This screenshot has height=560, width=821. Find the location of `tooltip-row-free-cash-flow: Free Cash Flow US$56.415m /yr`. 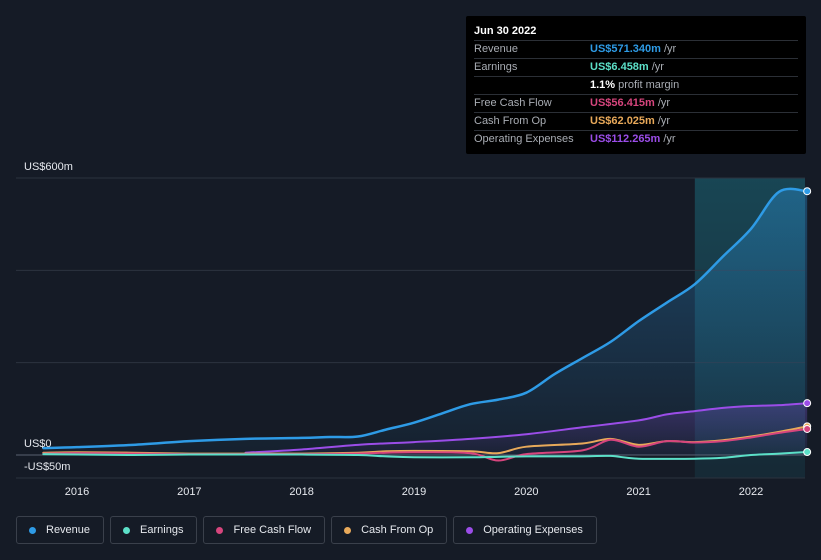

tooltip-row-free-cash-flow: Free Cash Flow US$56.415m /yr is located at coordinates (636, 104).